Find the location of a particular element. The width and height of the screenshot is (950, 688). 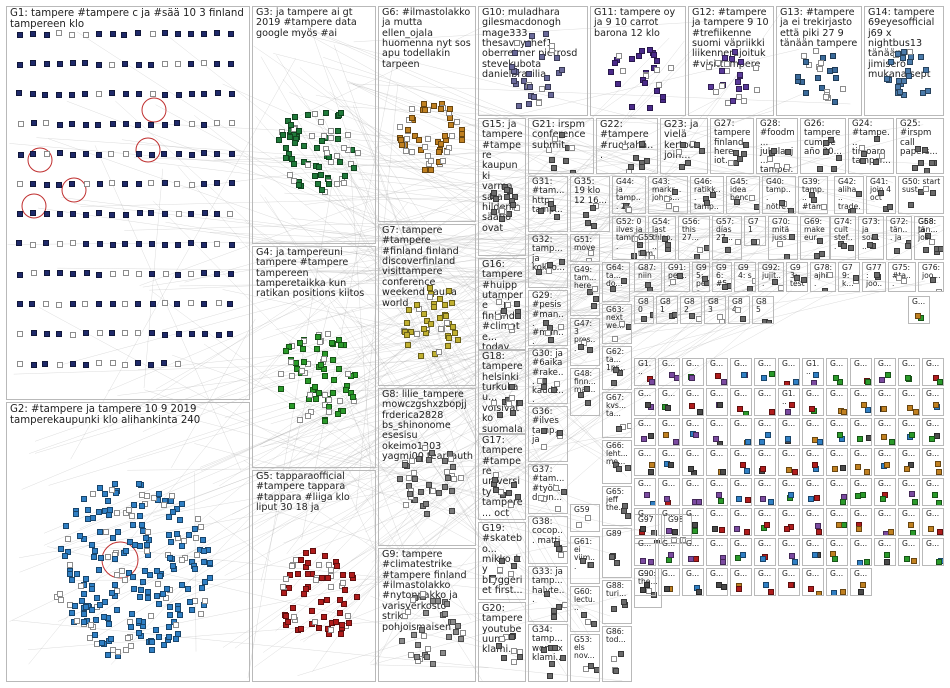

group-g97-label: G97 is located at coordinates (646, 519).